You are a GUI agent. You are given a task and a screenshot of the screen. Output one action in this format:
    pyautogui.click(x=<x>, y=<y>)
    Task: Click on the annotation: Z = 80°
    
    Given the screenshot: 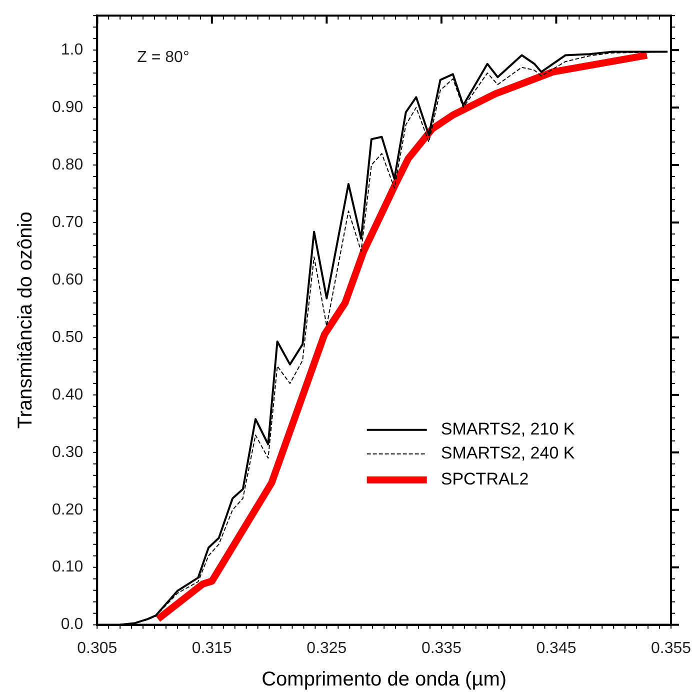 What is the action you would take?
    pyautogui.click(x=163, y=57)
    